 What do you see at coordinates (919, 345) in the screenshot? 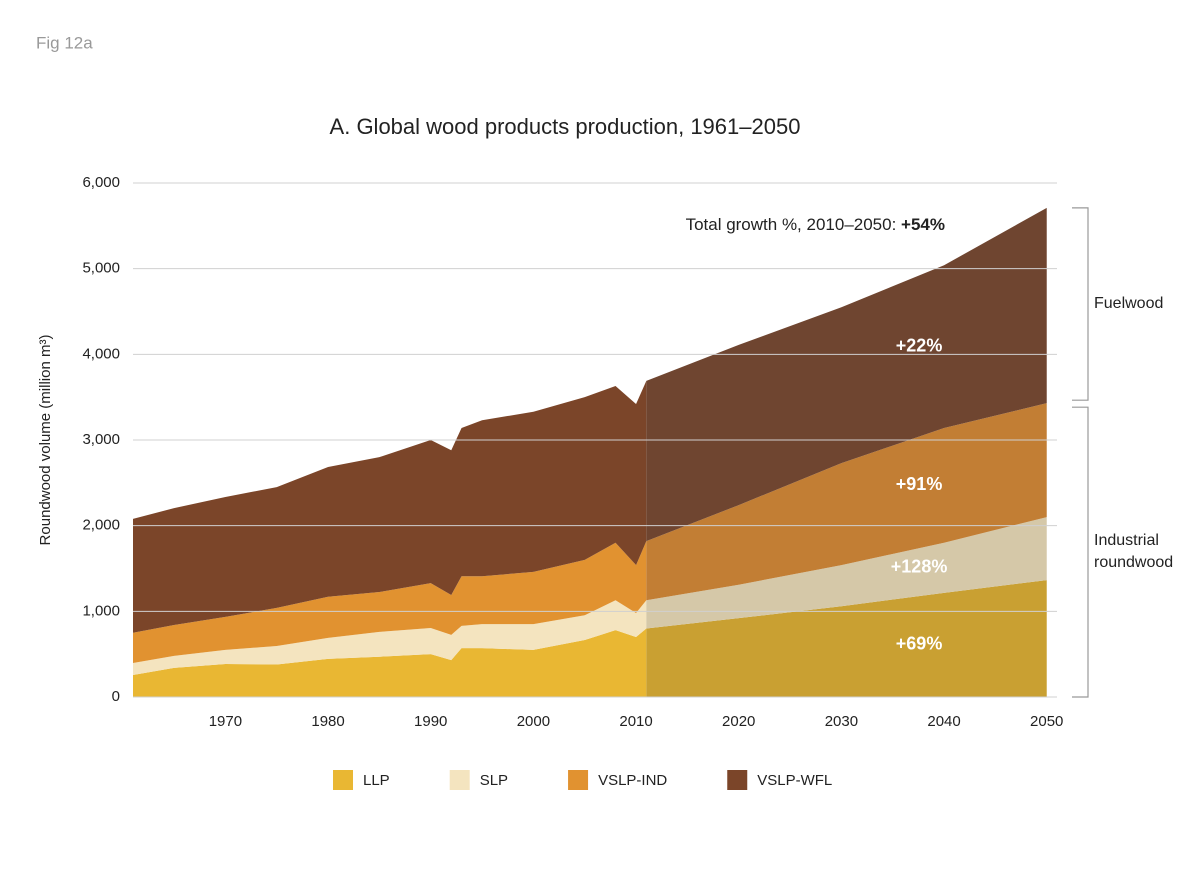
I see `growth-label: +22%` at bounding box center [919, 345].